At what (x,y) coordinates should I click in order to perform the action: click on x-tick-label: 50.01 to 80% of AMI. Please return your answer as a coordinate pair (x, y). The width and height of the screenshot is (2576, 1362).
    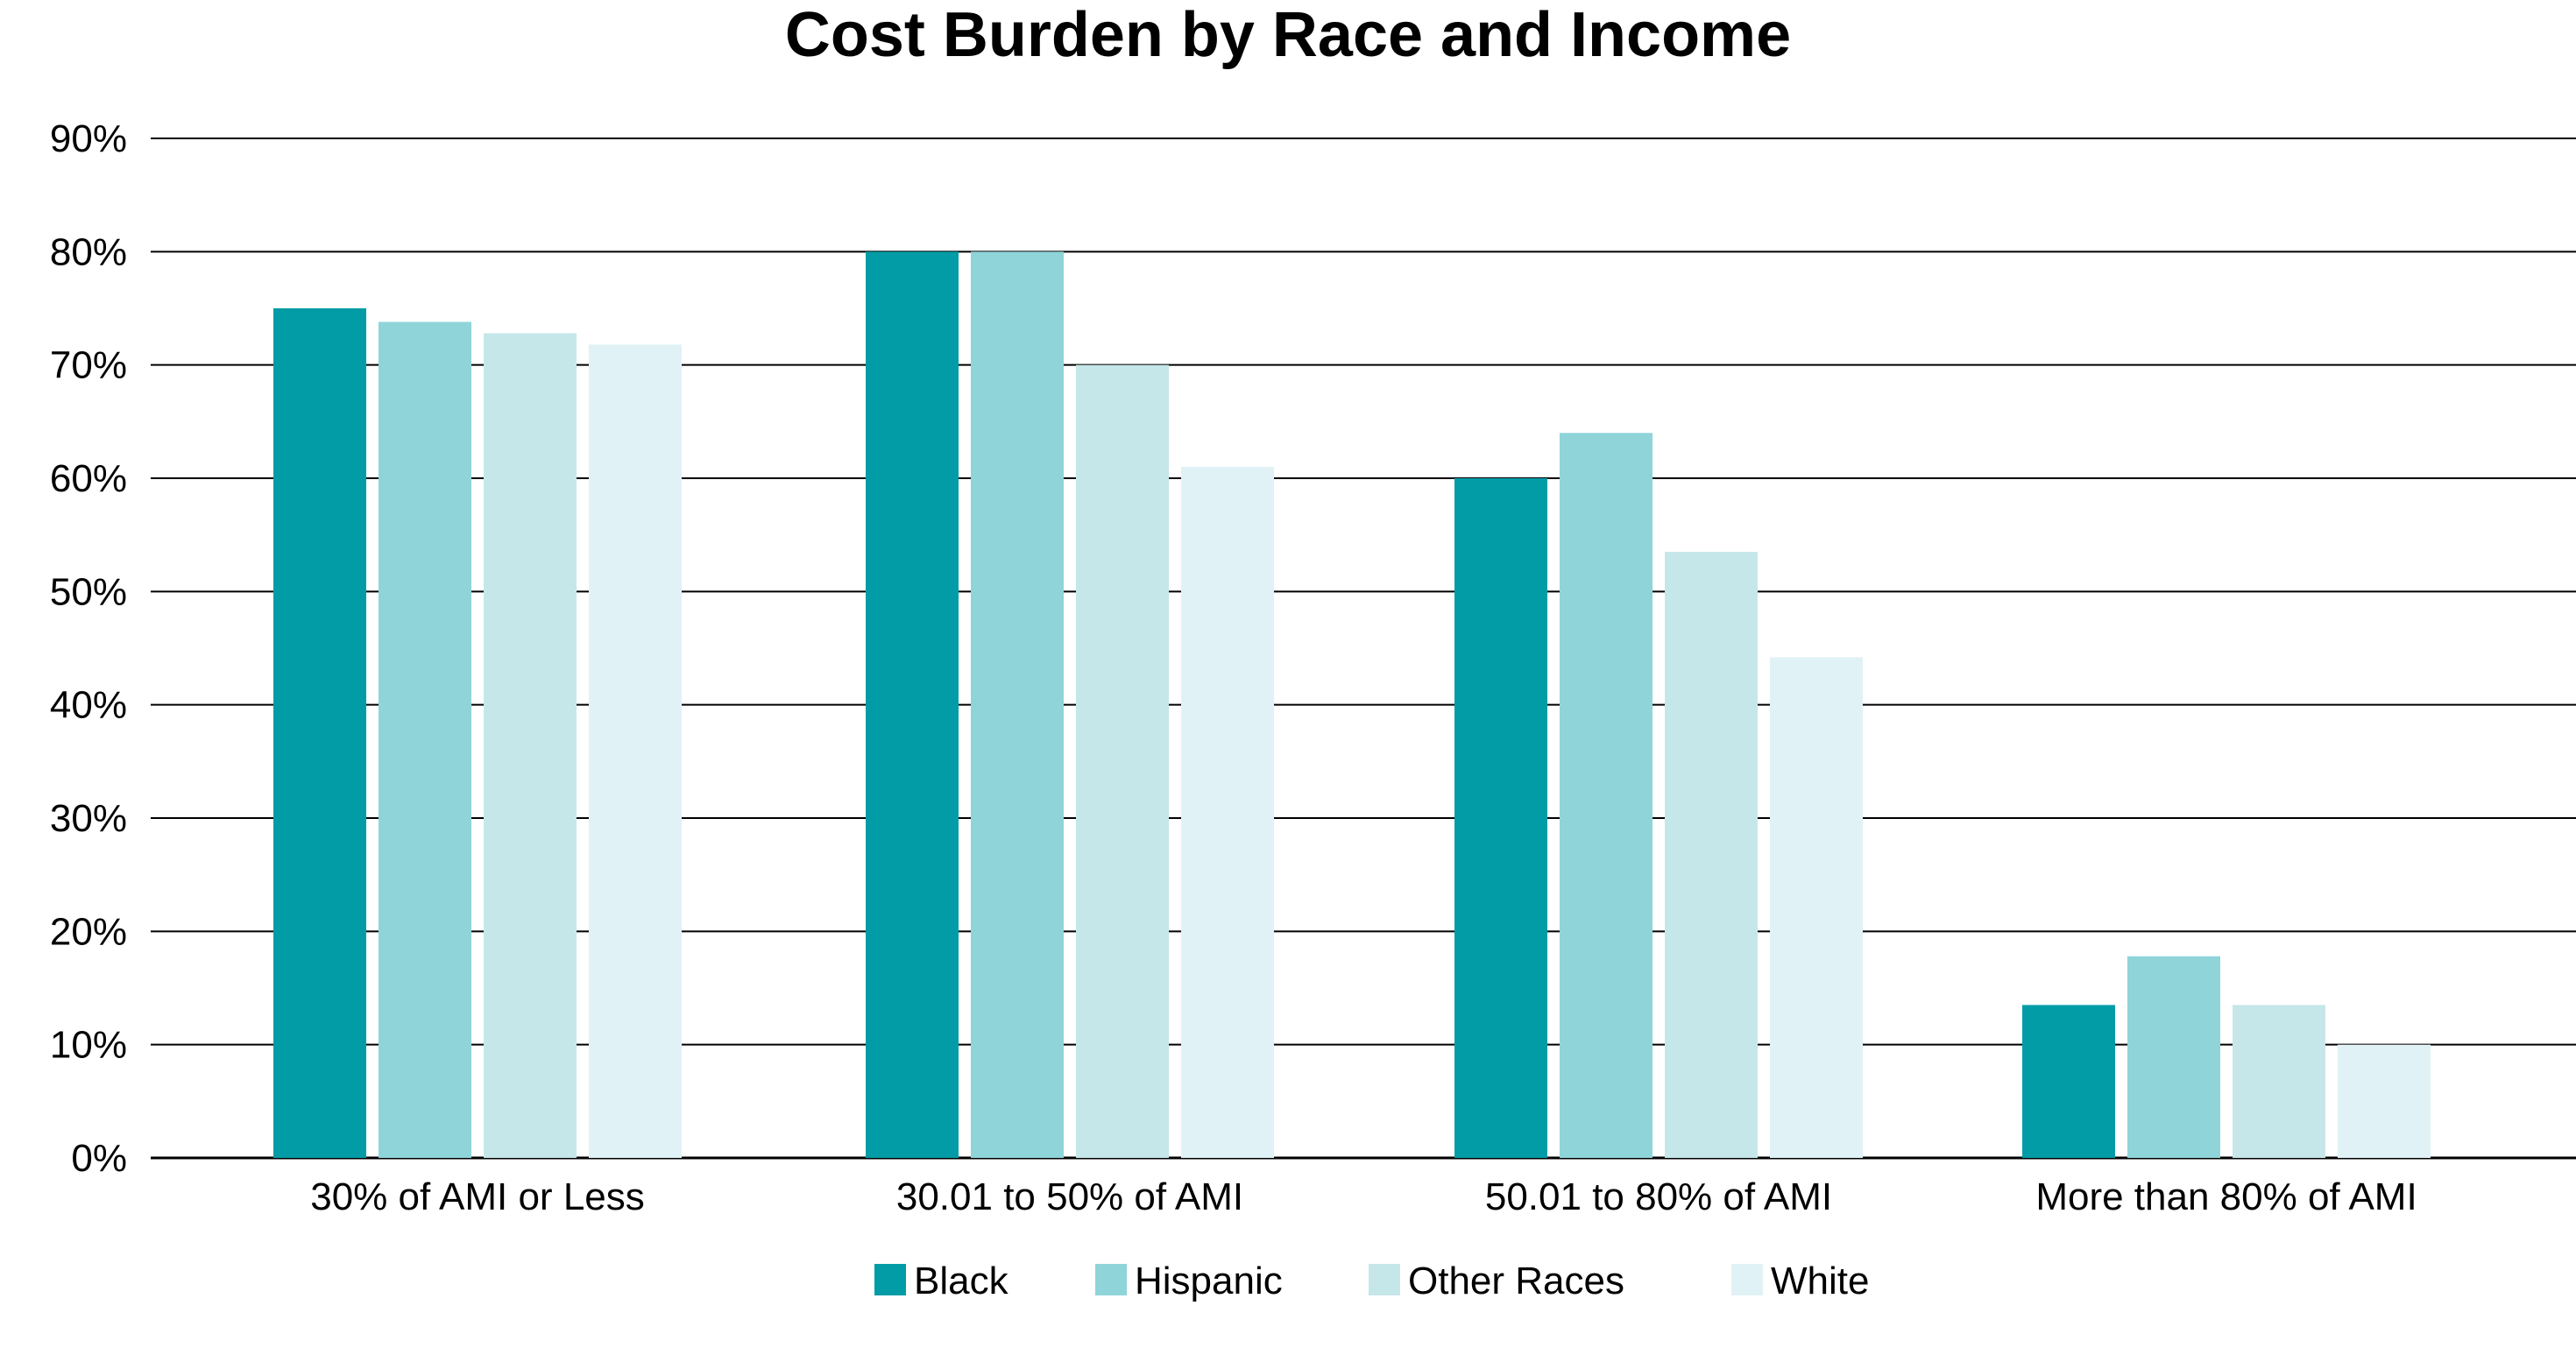
    Looking at the image, I should click on (1658, 1196).